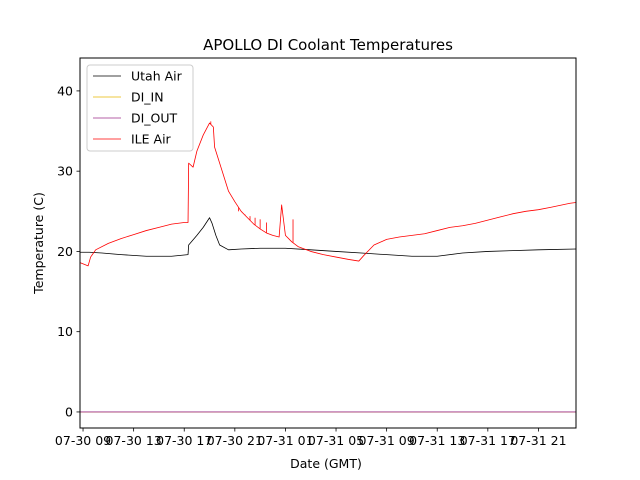 The width and height of the screenshot is (640, 480). Describe the element at coordinates (151, 139) in the screenshot. I see `legend-label: ILE Air` at that location.